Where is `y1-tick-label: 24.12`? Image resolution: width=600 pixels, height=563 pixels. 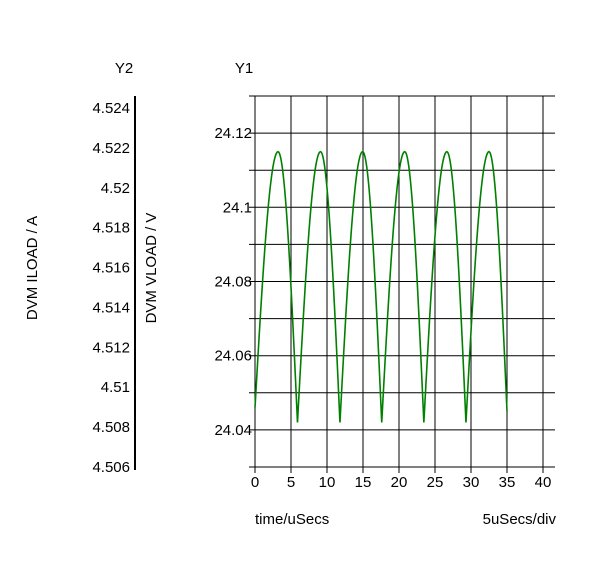
y1-tick-label: 24.12 is located at coordinates (233, 133).